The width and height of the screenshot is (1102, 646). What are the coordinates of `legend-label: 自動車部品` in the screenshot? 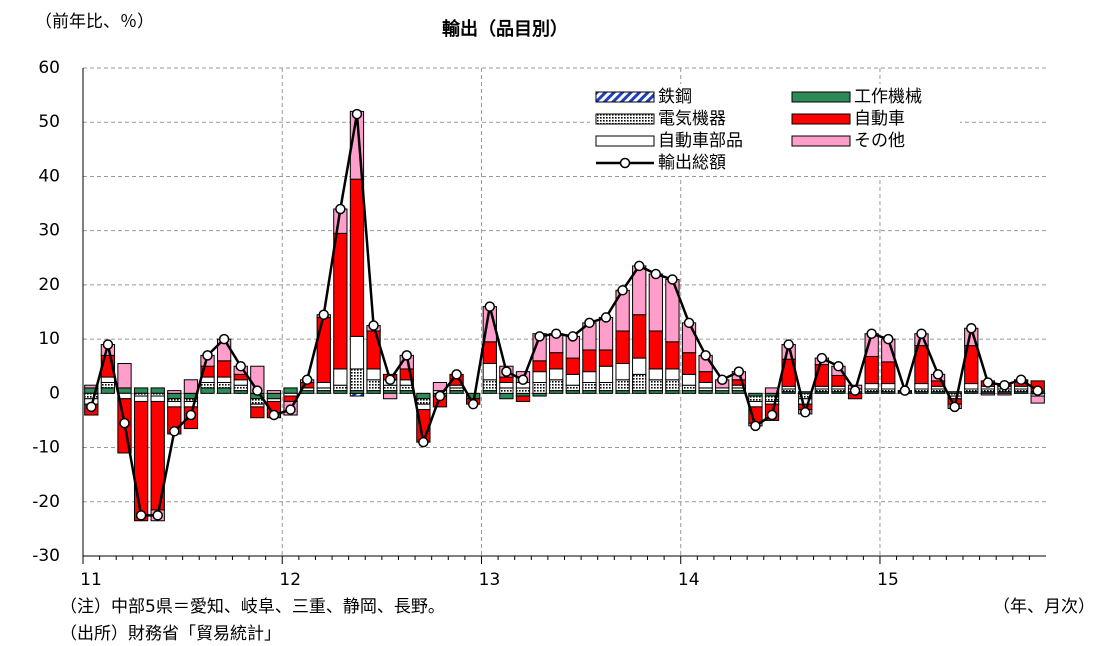 It's located at (700, 141).